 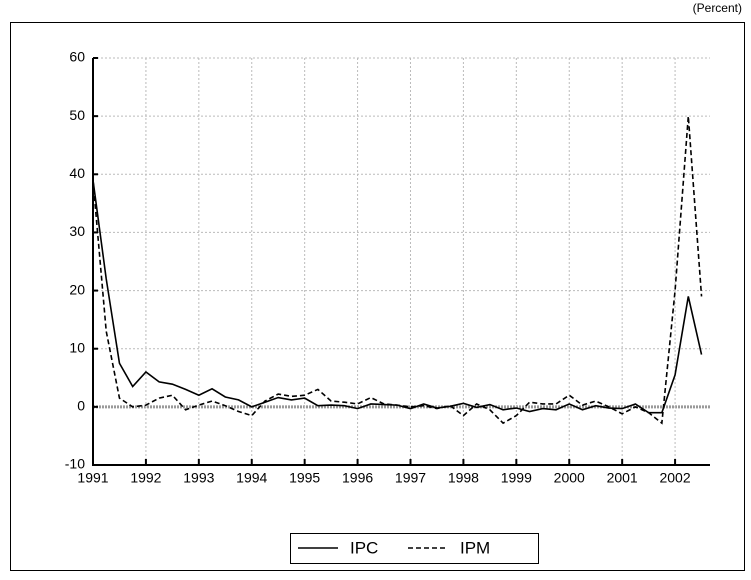 What do you see at coordinates (410, 478) in the screenshot?
I see `x-tick-label: 1997` at bounding box center [410, 478].